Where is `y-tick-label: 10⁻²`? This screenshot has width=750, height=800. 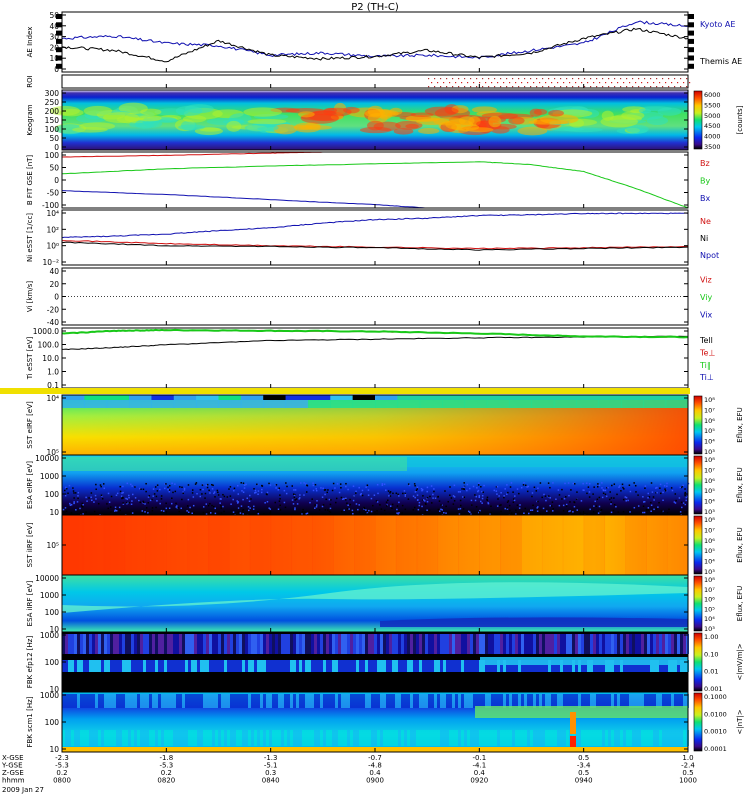 y-tick-label: 10⁻² is located at coordinates (50, 262).